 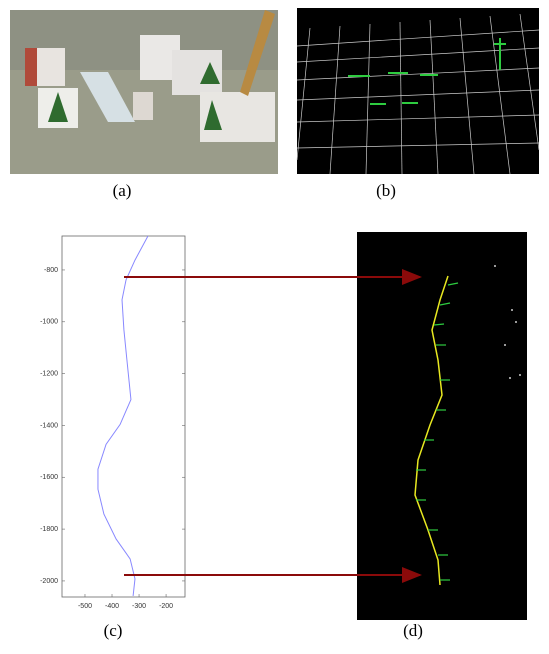 What do you see at coordinates (386, 190) in the screenshot?
I see `caption: (b)` at bounding box center [386, 190].